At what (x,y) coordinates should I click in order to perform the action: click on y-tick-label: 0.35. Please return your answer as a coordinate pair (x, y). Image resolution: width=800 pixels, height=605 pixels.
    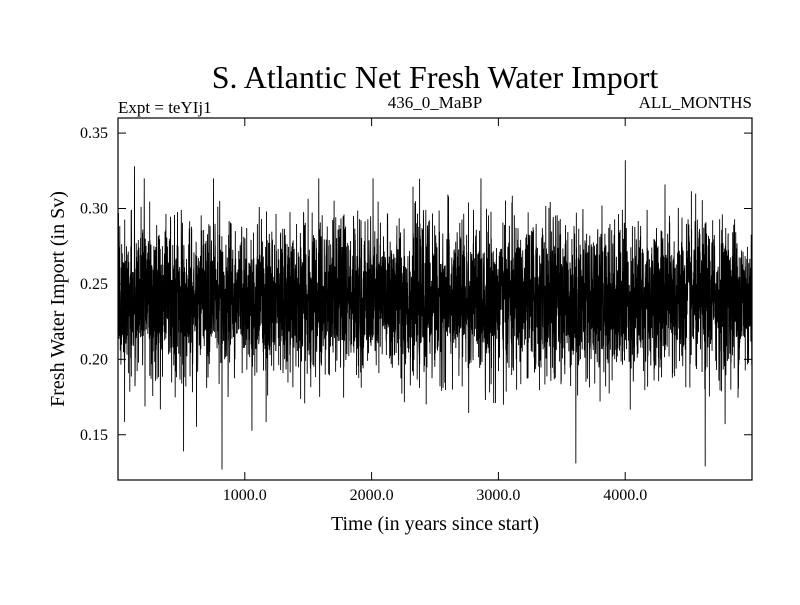
    Looking at the image, I should click on (94, 133).